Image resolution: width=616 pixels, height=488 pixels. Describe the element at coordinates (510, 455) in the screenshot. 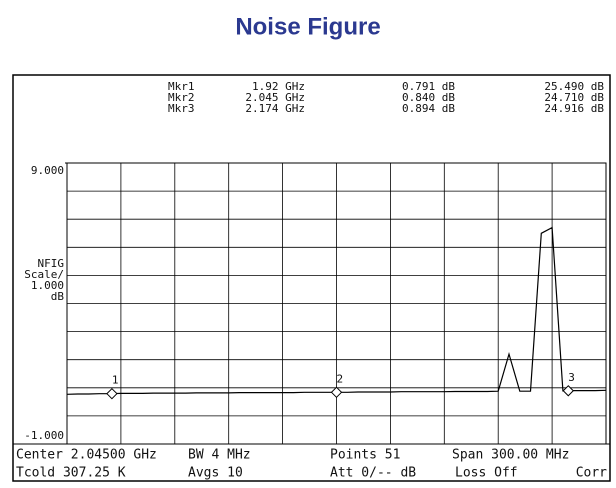

I see `status-text: Span 300.00 MHz` at that location.